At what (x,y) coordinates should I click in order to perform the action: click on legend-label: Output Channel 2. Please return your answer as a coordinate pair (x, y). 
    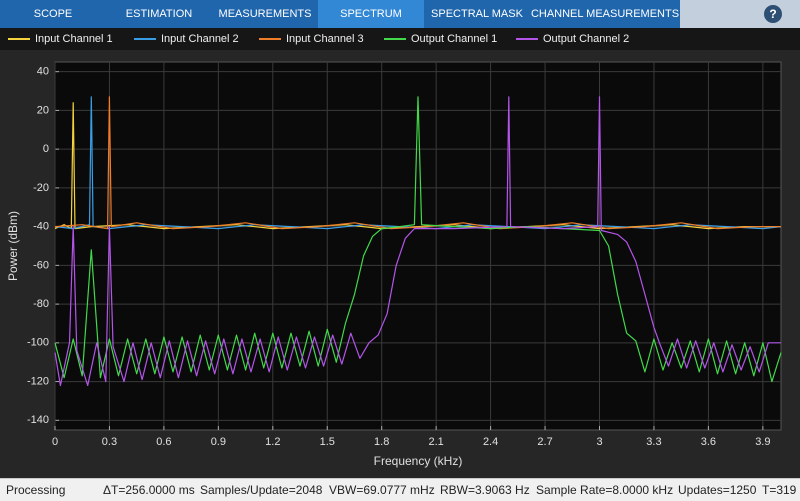
    Looking at the image, I should click on (586, 39).